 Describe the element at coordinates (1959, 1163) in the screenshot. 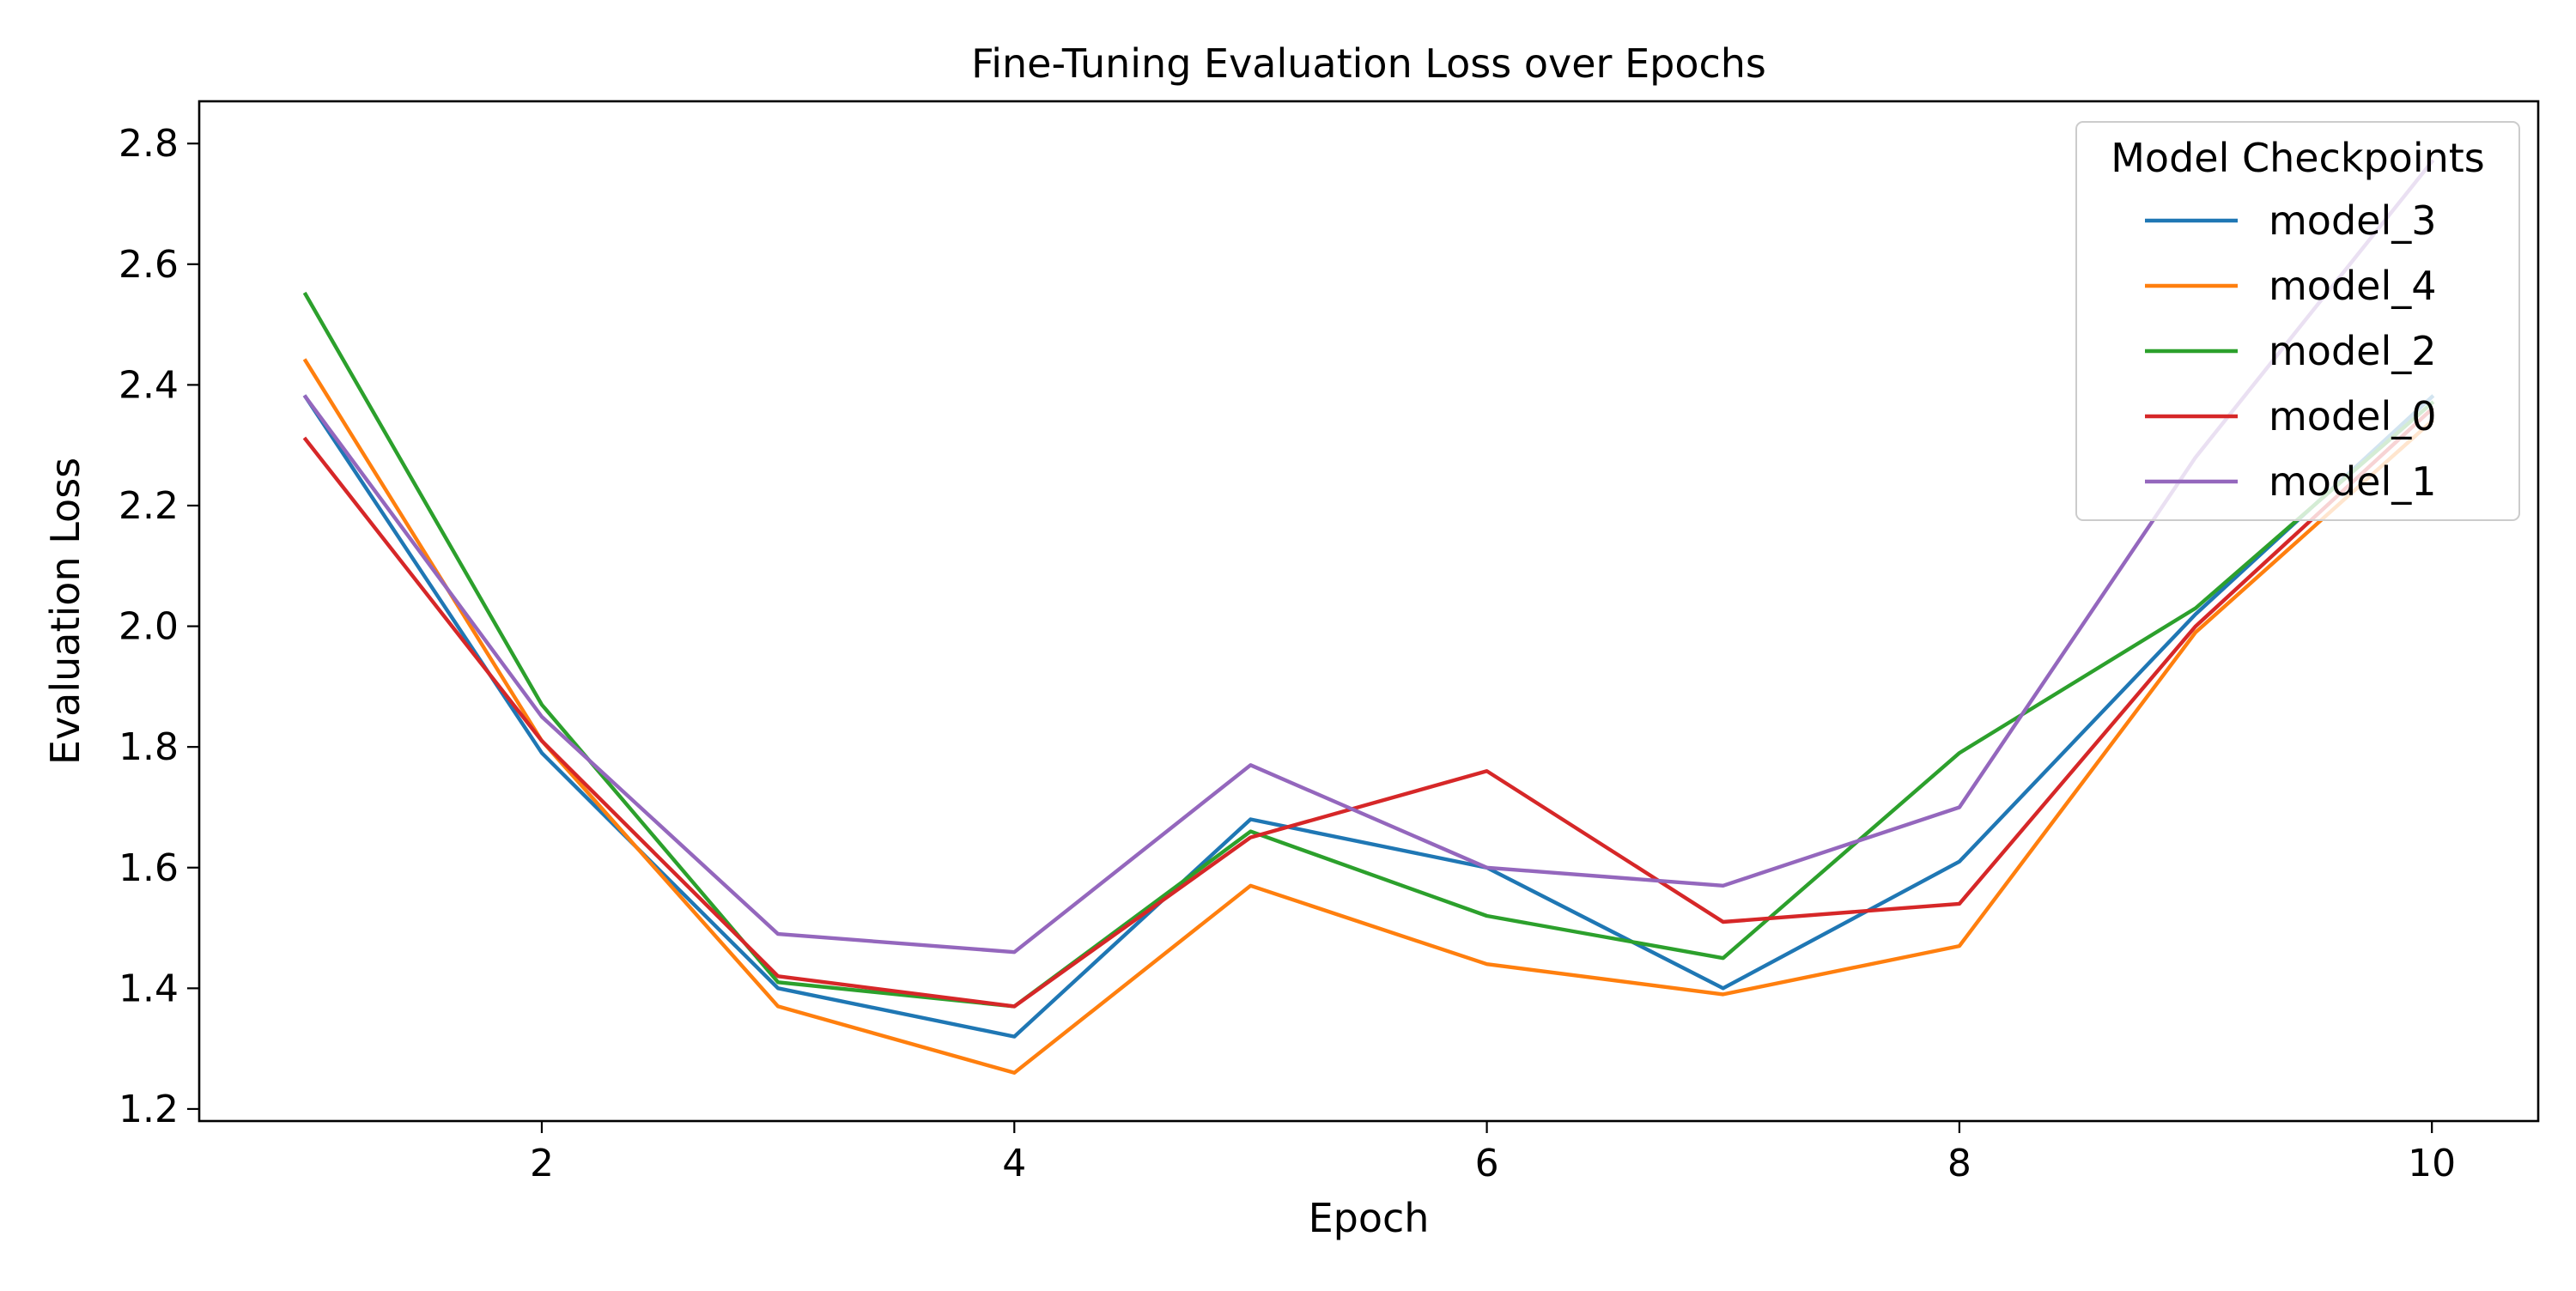

I see `x-tick-label: 8` at that location.